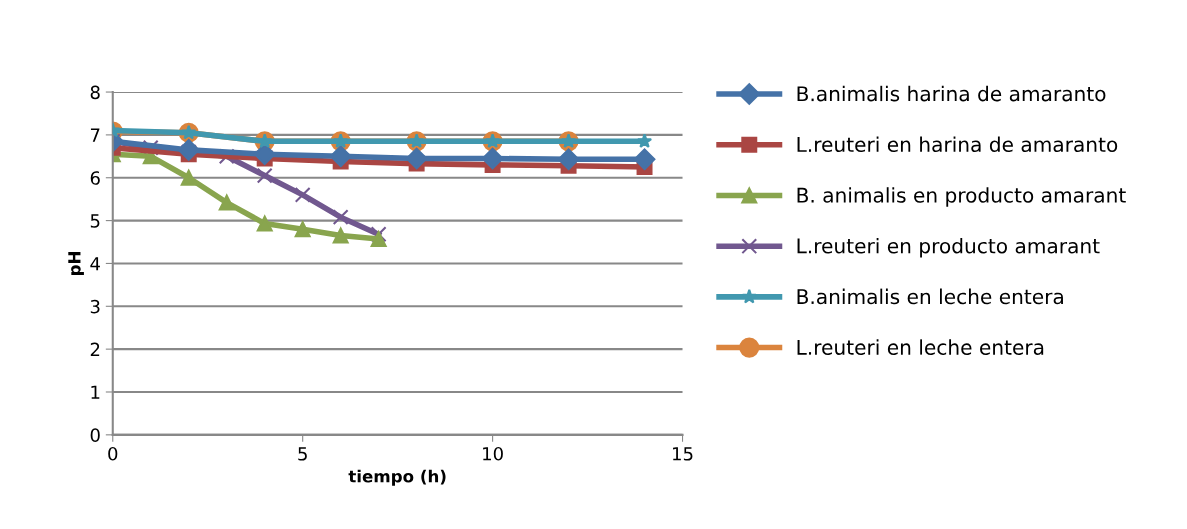 Image resolution: width=1187 pixels, height=529 pixels. I want to click on x-tick-label: 15, so click(683, 454).